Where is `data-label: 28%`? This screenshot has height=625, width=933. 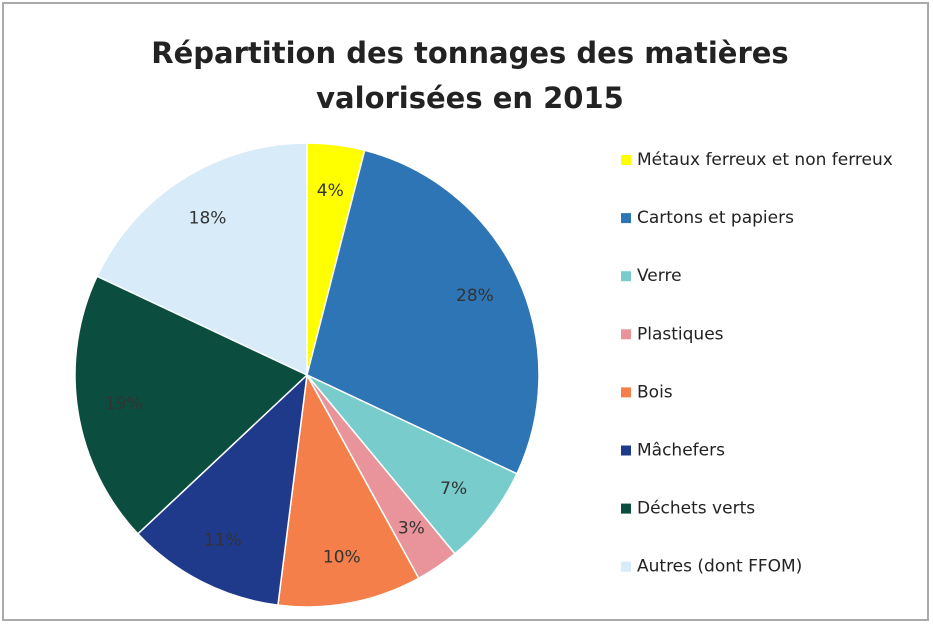
data-label: 28% is located at coordinates (475, 296).